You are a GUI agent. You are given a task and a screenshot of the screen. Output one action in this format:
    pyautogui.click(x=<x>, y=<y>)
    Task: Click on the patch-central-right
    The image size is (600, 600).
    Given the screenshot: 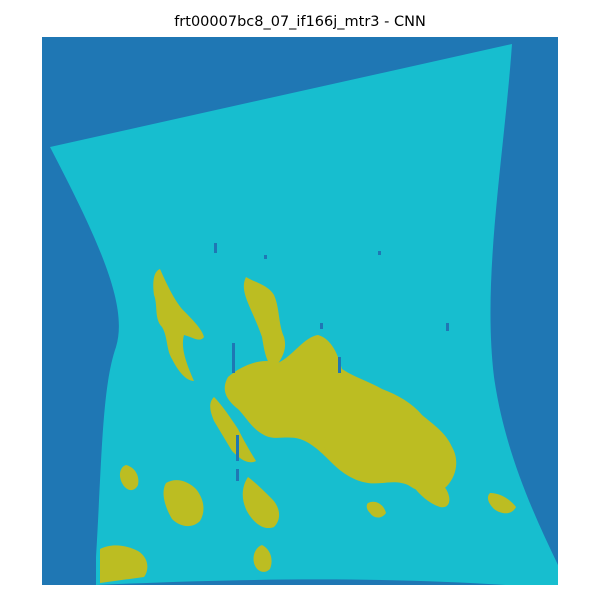 What is the action you would take?
    pyautogui.click(x=428, y=482)
    